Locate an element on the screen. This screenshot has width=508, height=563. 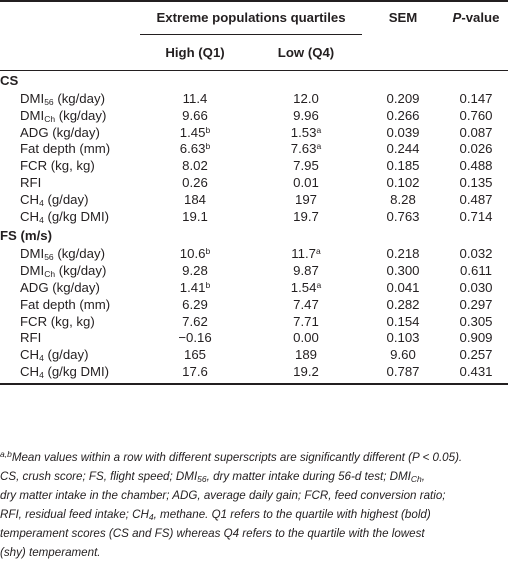
q4-number: 1.54 is located at coordinates (303, 287).